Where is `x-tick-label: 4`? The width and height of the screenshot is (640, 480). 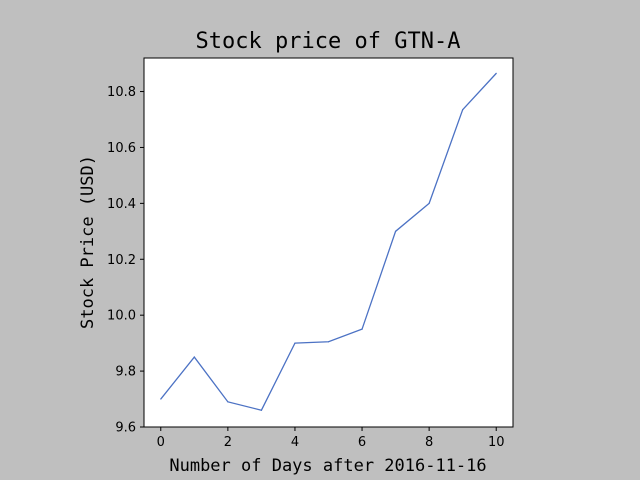
x-tick-label: 4 is located at coordinates (295, 442).